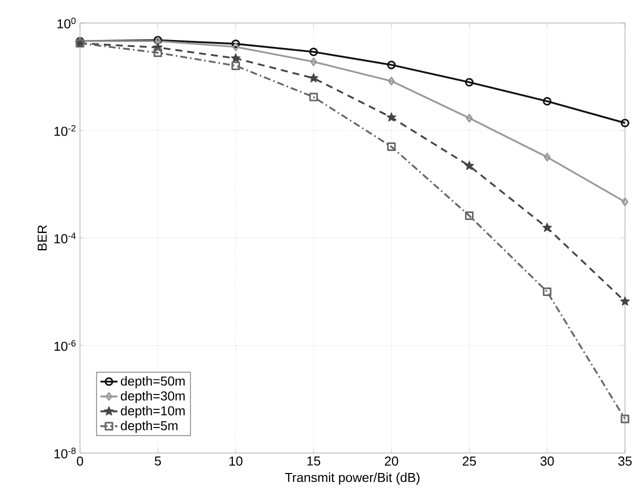 The width and height of the screenshot is (637, 501). I want to click on x-axis-title: Transmit power/Bit (dB), so click(352, 478).